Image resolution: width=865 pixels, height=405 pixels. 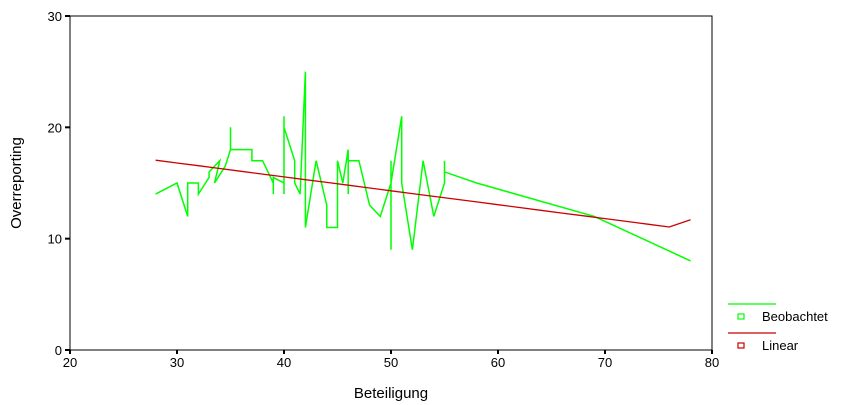 What do you see at coordinates (741, 316) in the screenshot?
I see `legend-marker-beobachtet` at bounding box center [741, 316].